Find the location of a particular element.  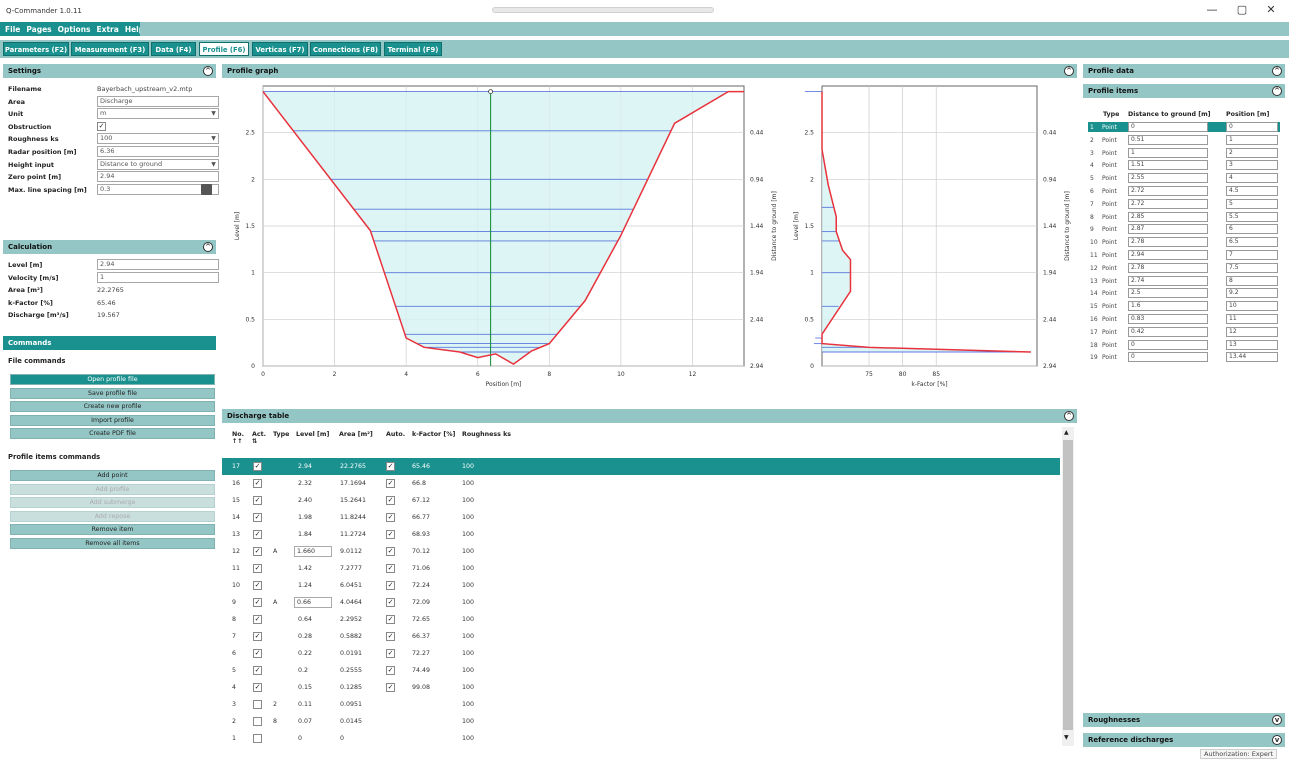

menu-pages: Pages is located at coordinates (39, 29).